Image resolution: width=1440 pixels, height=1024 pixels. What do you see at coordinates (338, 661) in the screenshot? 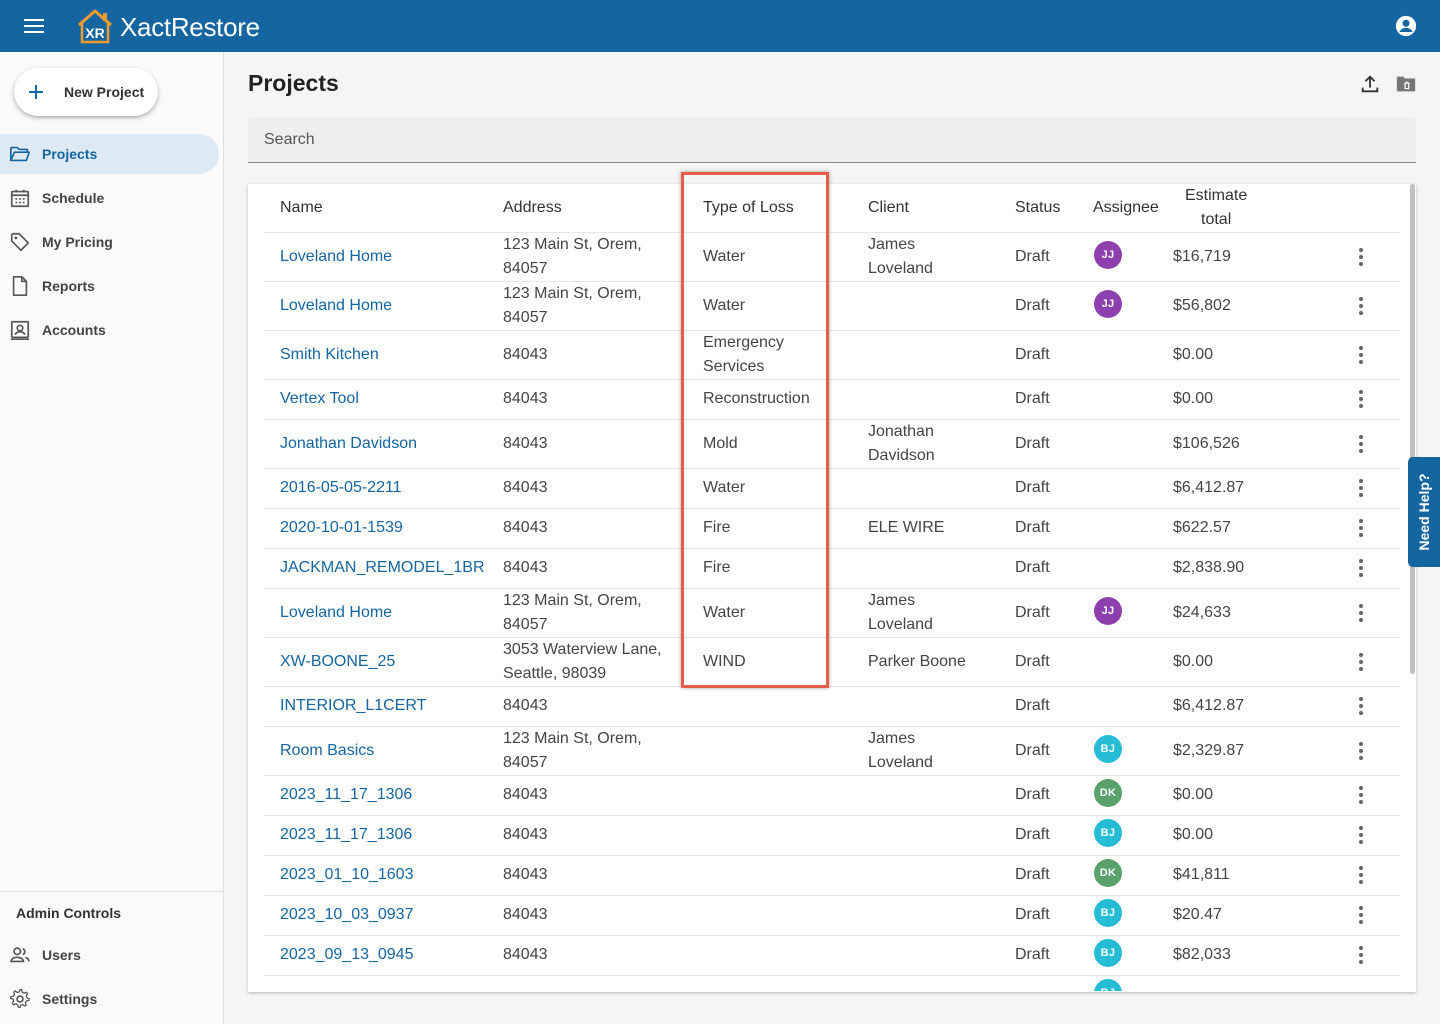
I see `project-name-link: XW-BOONE_25` at bounding box center [338, 661].